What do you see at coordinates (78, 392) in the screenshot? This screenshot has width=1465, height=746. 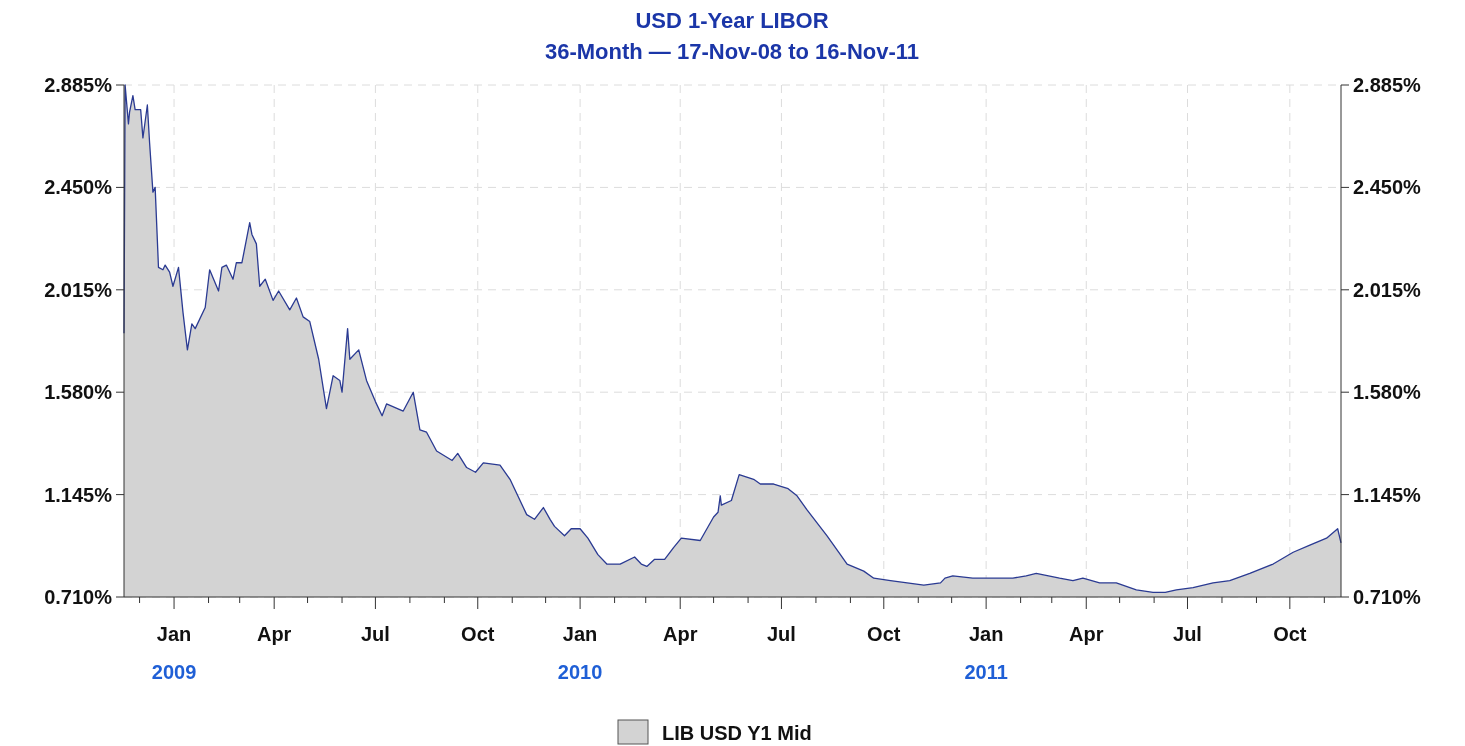 I see `y-tick-label: 1.580%` at bounding box center [78, 392].